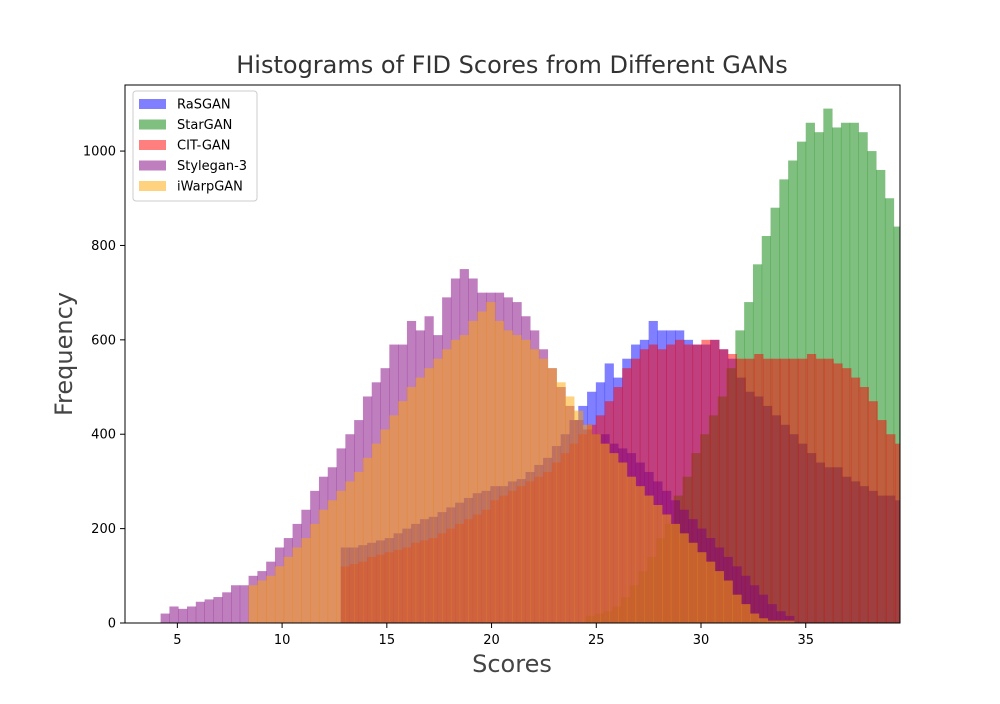 The image size is (1000, 704). What do you see at coordinates (212, 166) in the screenshot?
I see `legend-label: Stylegan-3` at bounding box center [212, 166].